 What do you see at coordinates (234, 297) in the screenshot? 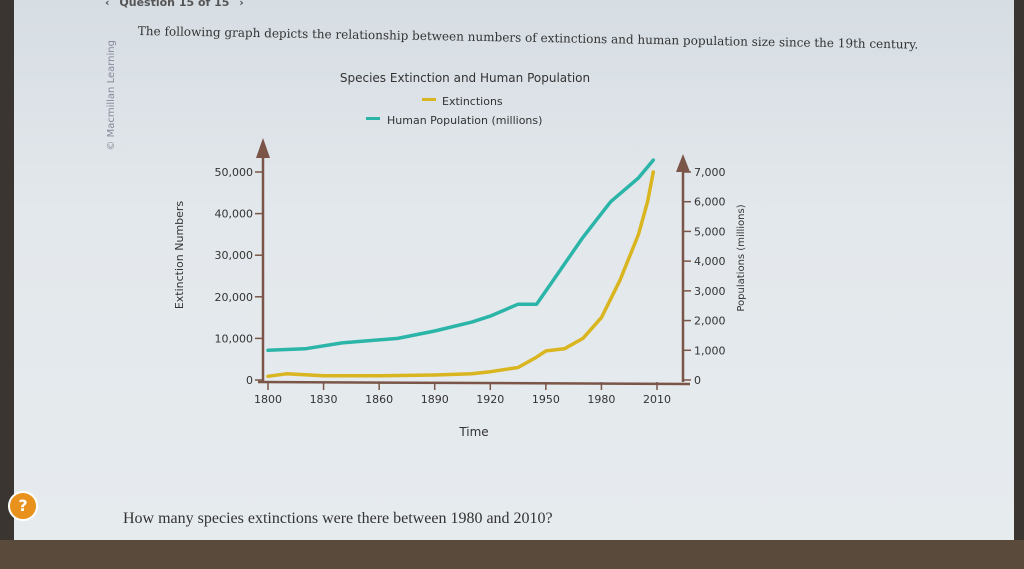
I see `y-tick-label: 20,000` at bounding box center [234, 297].